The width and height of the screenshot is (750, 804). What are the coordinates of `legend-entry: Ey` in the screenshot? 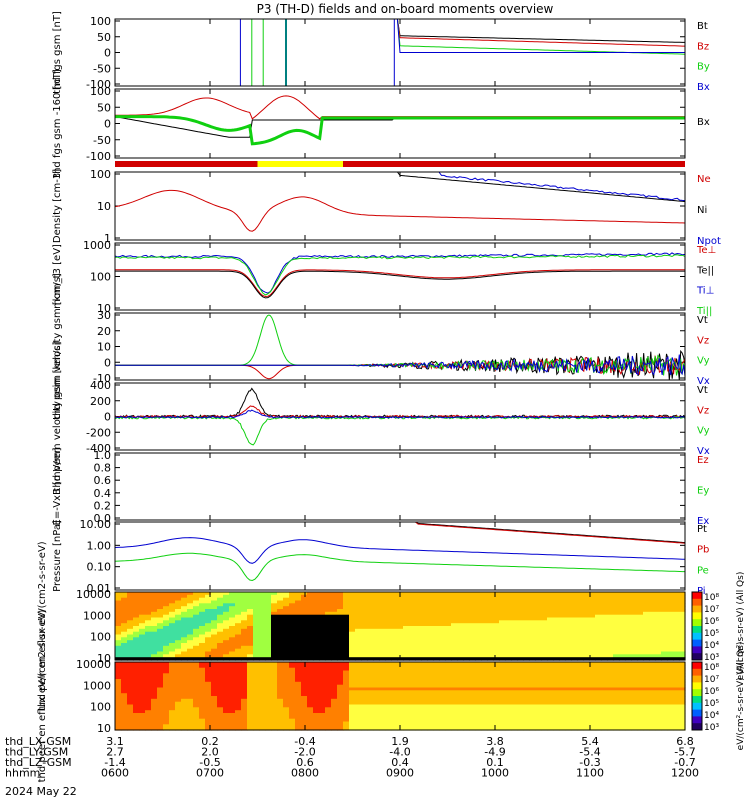 It's located at (703, 491).